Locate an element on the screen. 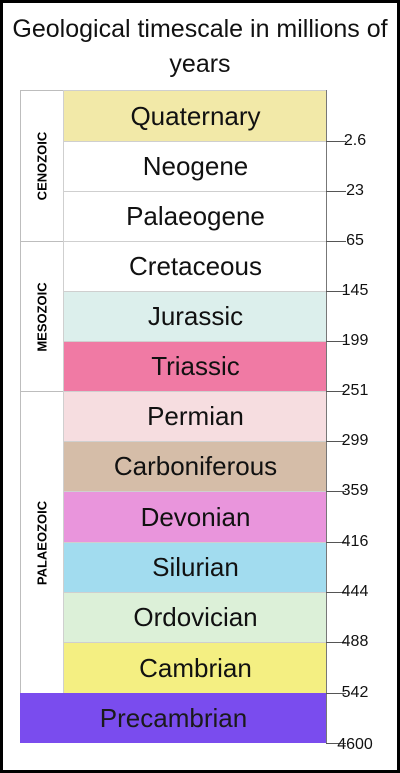 Image resolution: width=400 pixels, height=773 pixels. boundary-label-359: 359 is located at coordinates (355, 490).